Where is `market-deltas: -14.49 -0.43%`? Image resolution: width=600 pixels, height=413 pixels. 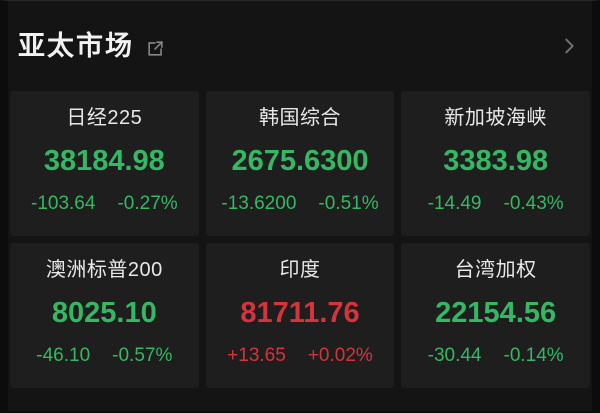 market-deltas: -14.49 -0.43% is located at coordinates (496, 204).